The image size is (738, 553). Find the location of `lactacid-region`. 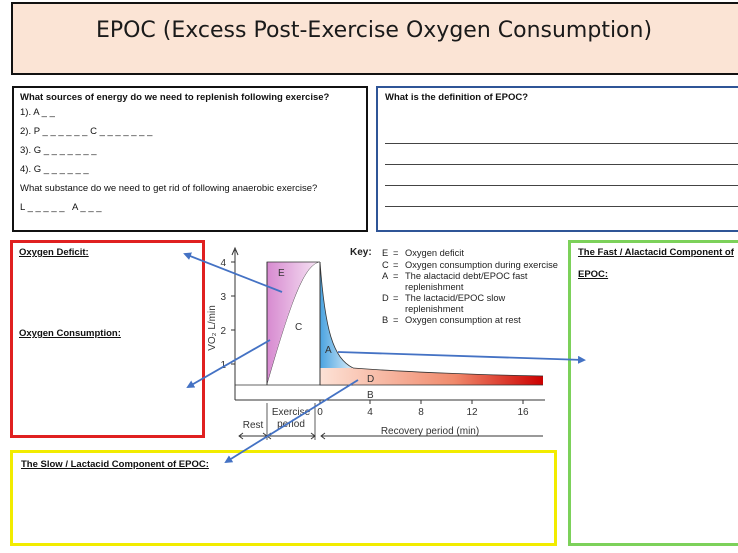

lactacid-region is located at coordinates (431, 376).